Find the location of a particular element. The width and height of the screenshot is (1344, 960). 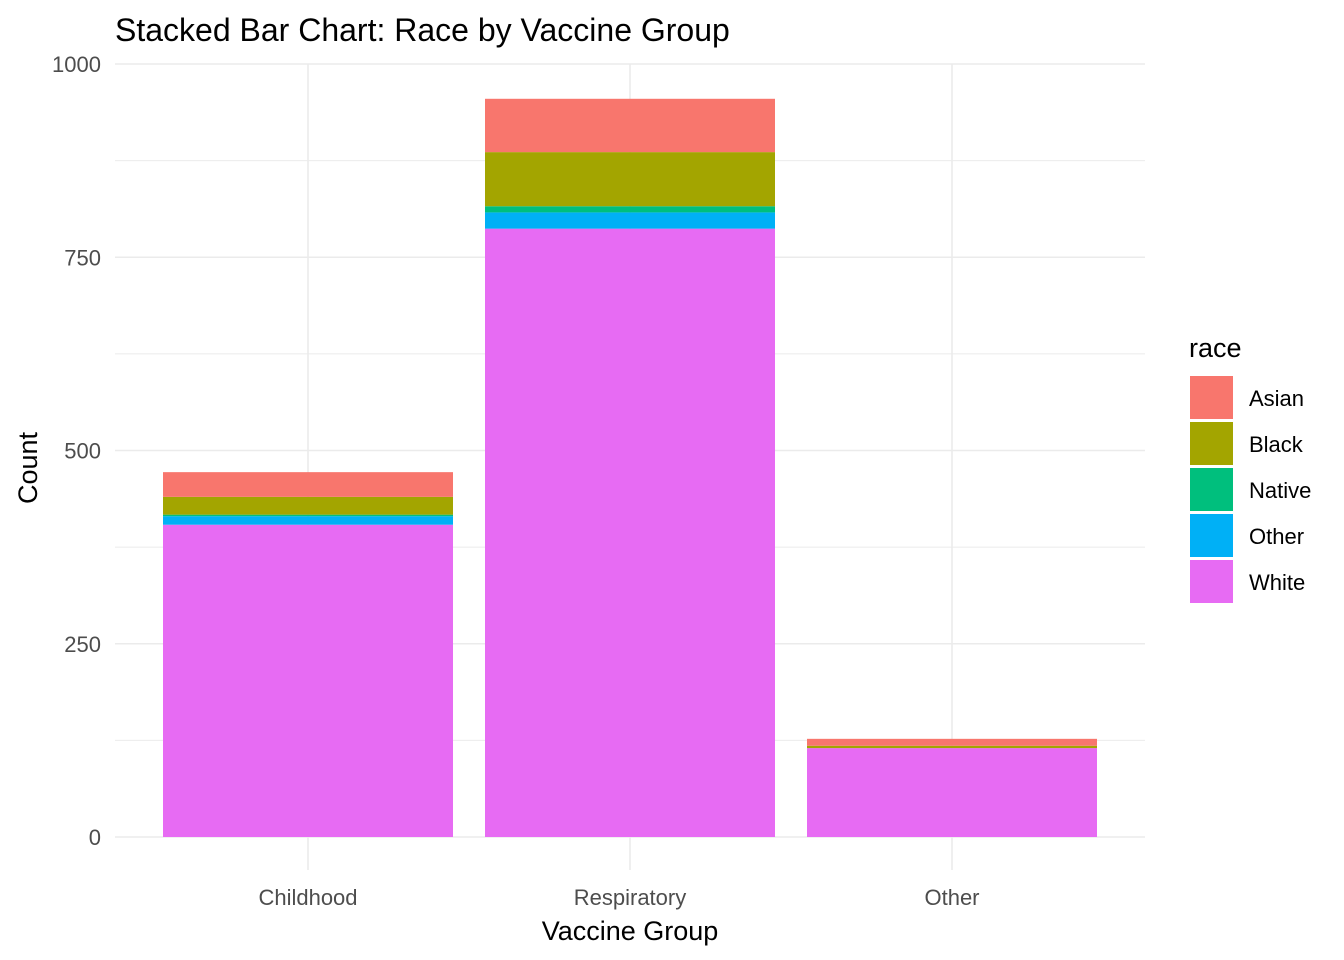

bar-segment-childhood-asian is located at coordinates (308, 484).